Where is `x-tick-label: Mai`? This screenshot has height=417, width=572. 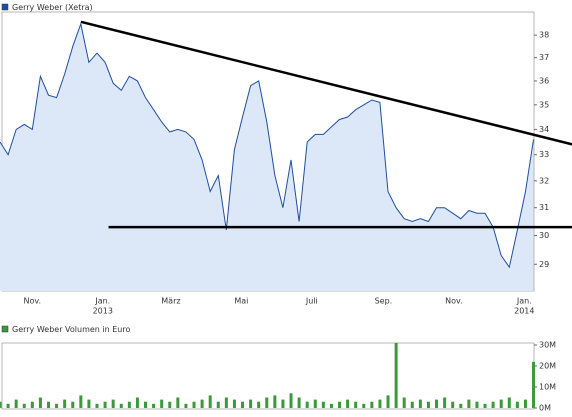
x-tick-label: Mai is located at coordinates (241, 301).